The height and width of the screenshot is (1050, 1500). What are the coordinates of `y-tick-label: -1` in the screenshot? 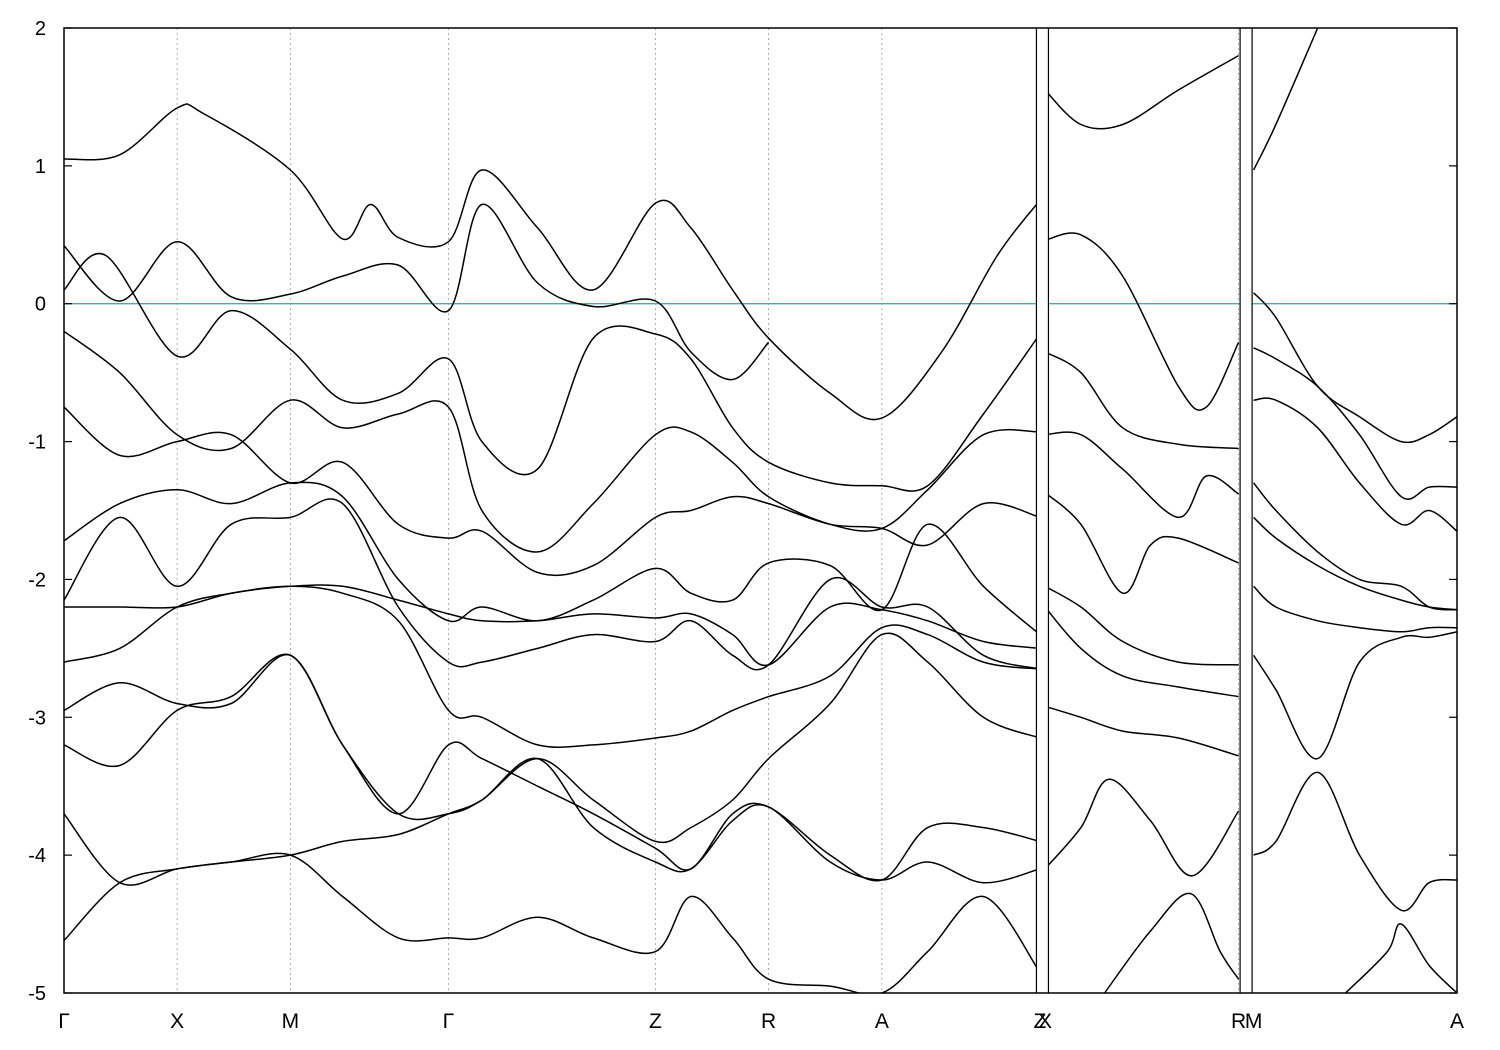 It's located at (37, 443).